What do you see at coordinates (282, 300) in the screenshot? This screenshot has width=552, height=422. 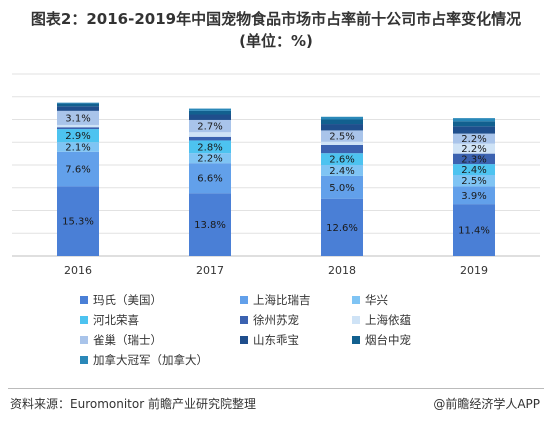 I see `legend-label: 上海比瑞吉` at bounding box center [282, 300].